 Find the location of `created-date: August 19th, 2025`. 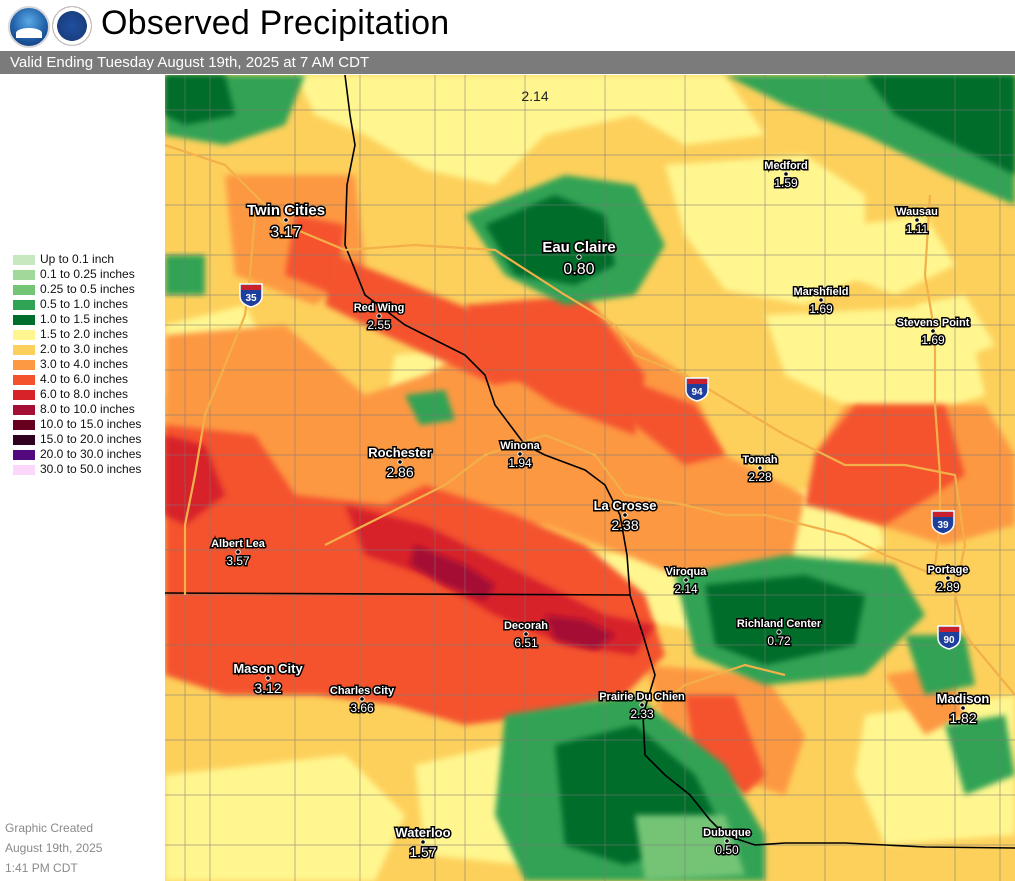

created-date: August 19th, 2025 is located at coordinates (54, 848).